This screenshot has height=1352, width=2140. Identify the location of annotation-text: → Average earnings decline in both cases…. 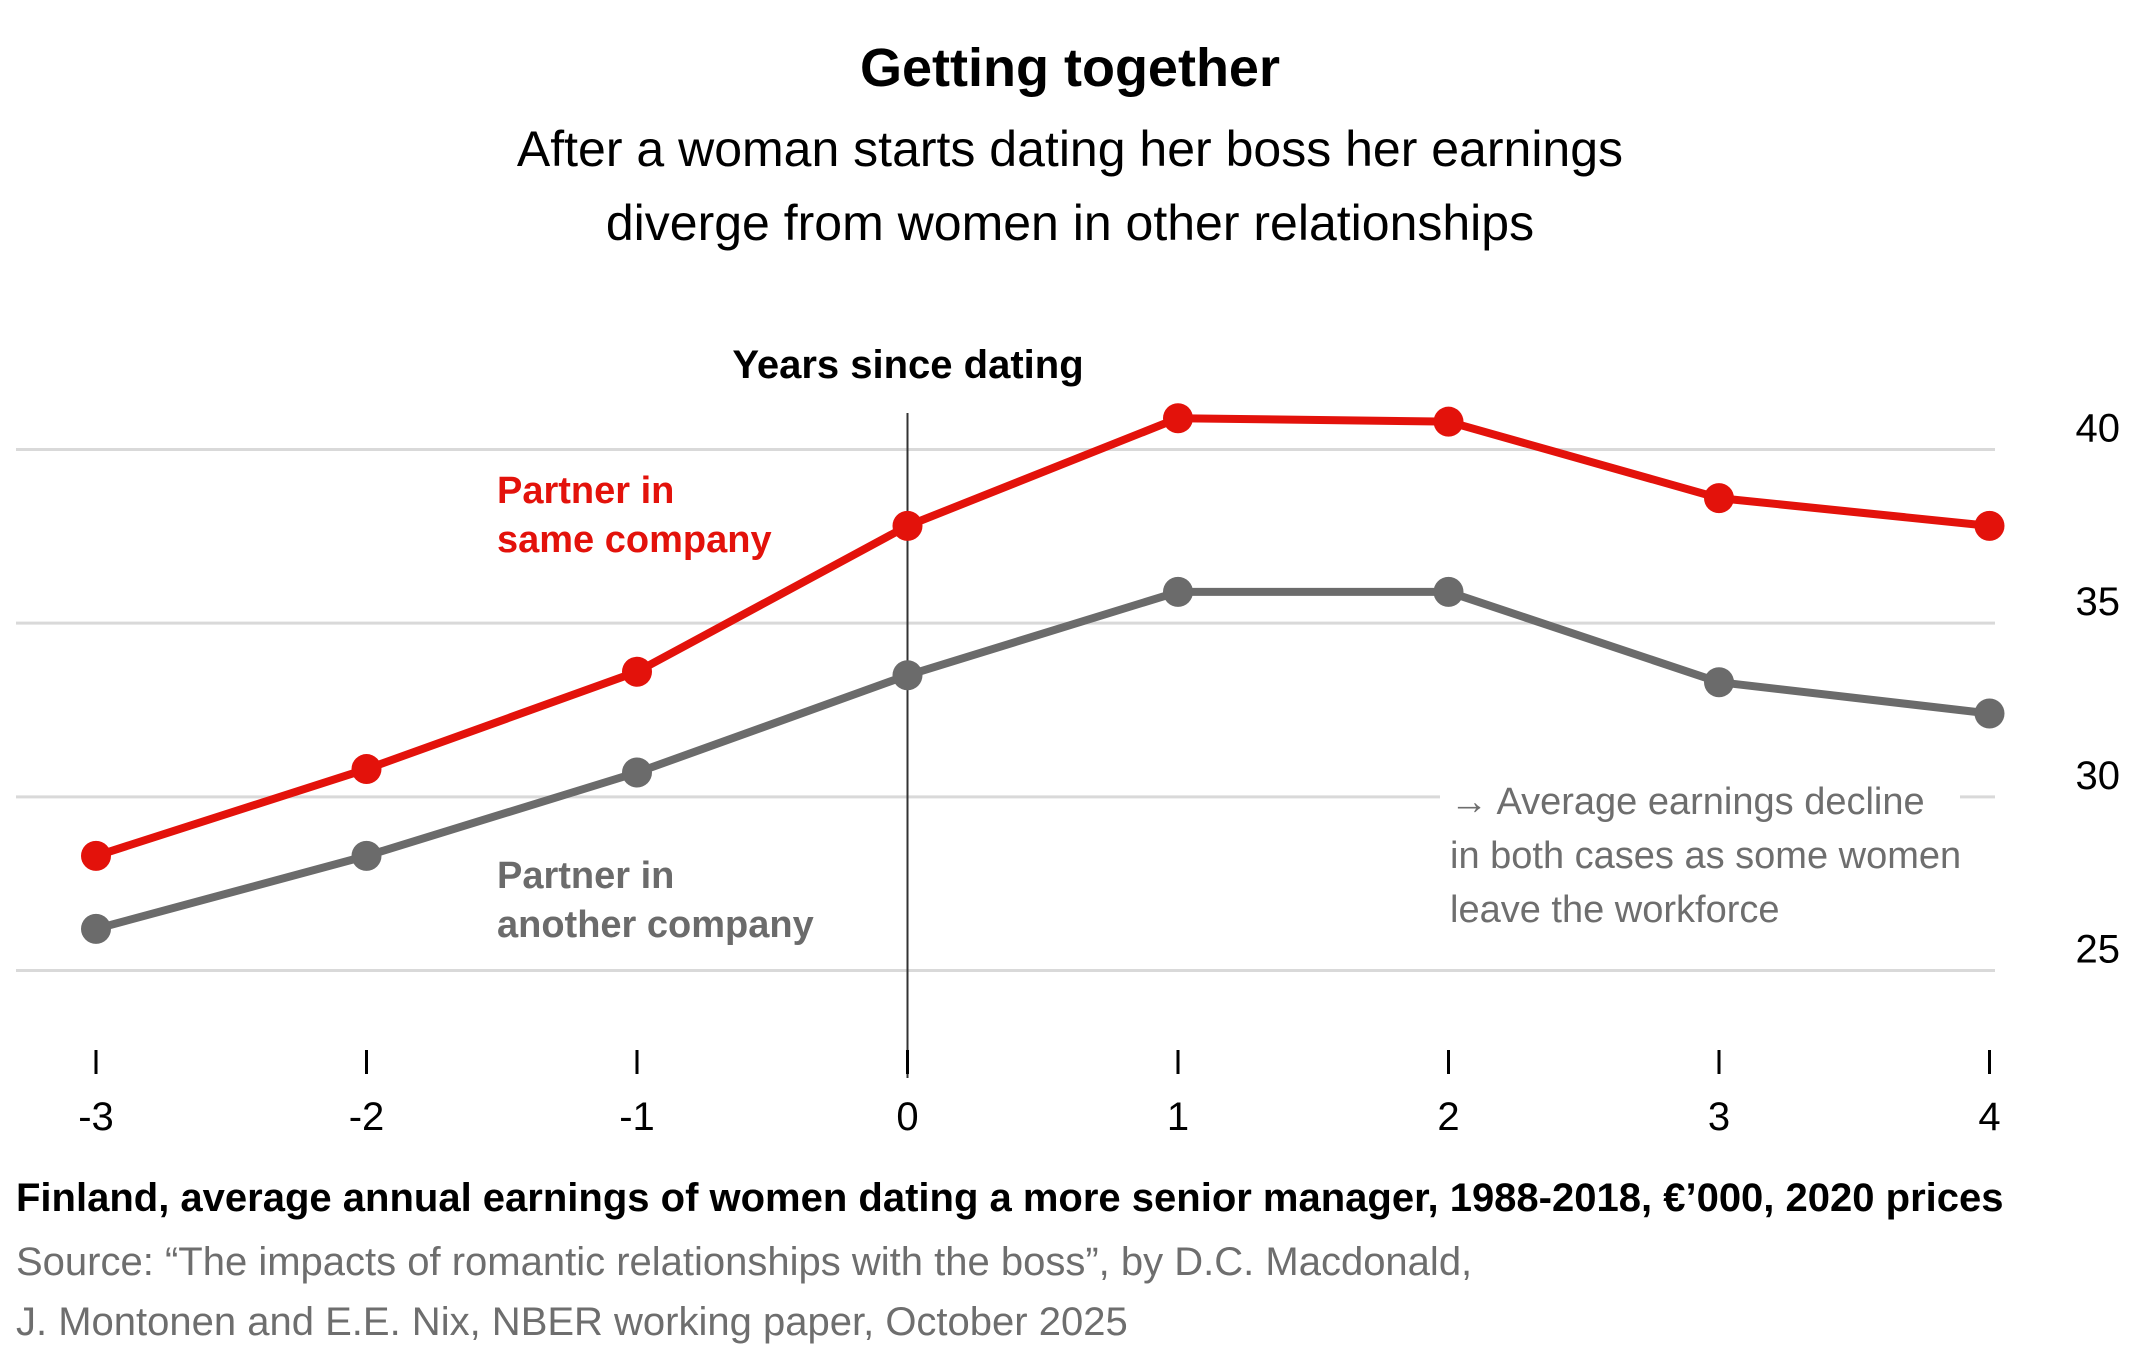
(1711, 856).